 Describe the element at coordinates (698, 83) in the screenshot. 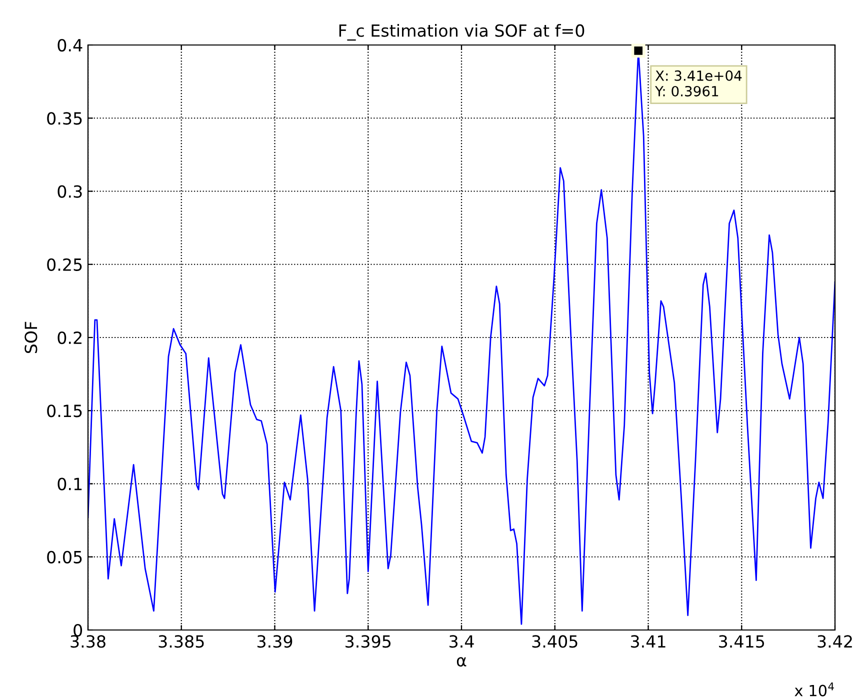

I see `annotation: X: 3.41e+04 Y: 0.3961` at that location.